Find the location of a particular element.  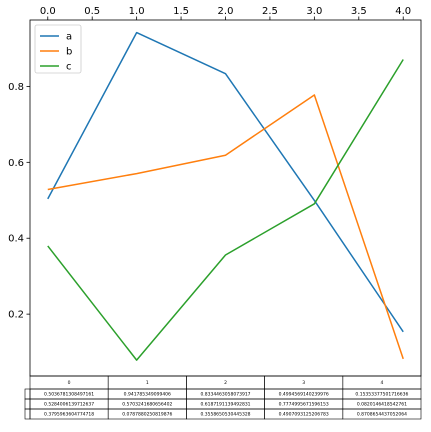

table-cell-text: 0.3795963604774718 is located at coordinates (69, 415).